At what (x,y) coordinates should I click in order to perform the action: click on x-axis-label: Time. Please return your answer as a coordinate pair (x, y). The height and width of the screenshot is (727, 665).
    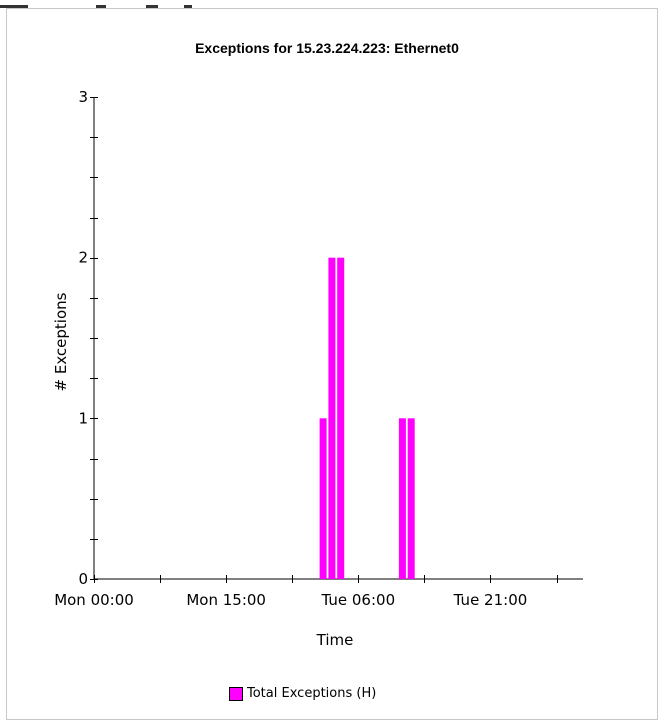
    Looking at the image, I should click on (335, 640).